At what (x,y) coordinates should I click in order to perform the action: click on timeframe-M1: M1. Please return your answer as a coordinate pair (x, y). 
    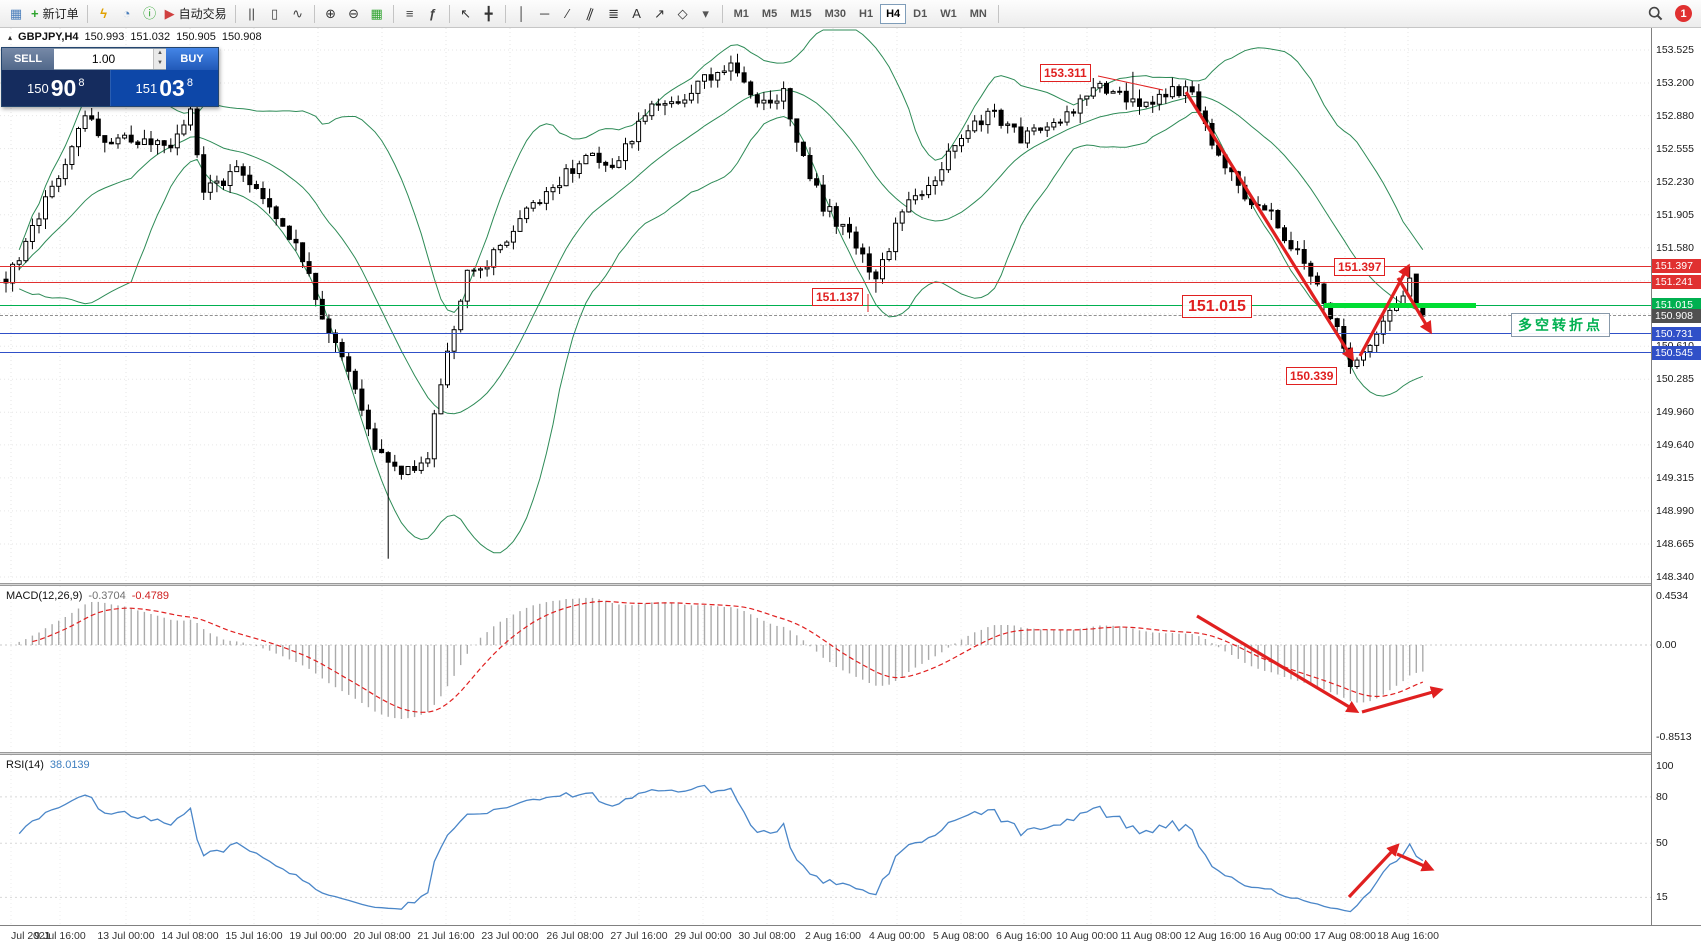
    Looking at the image, I should click on (741, 13).